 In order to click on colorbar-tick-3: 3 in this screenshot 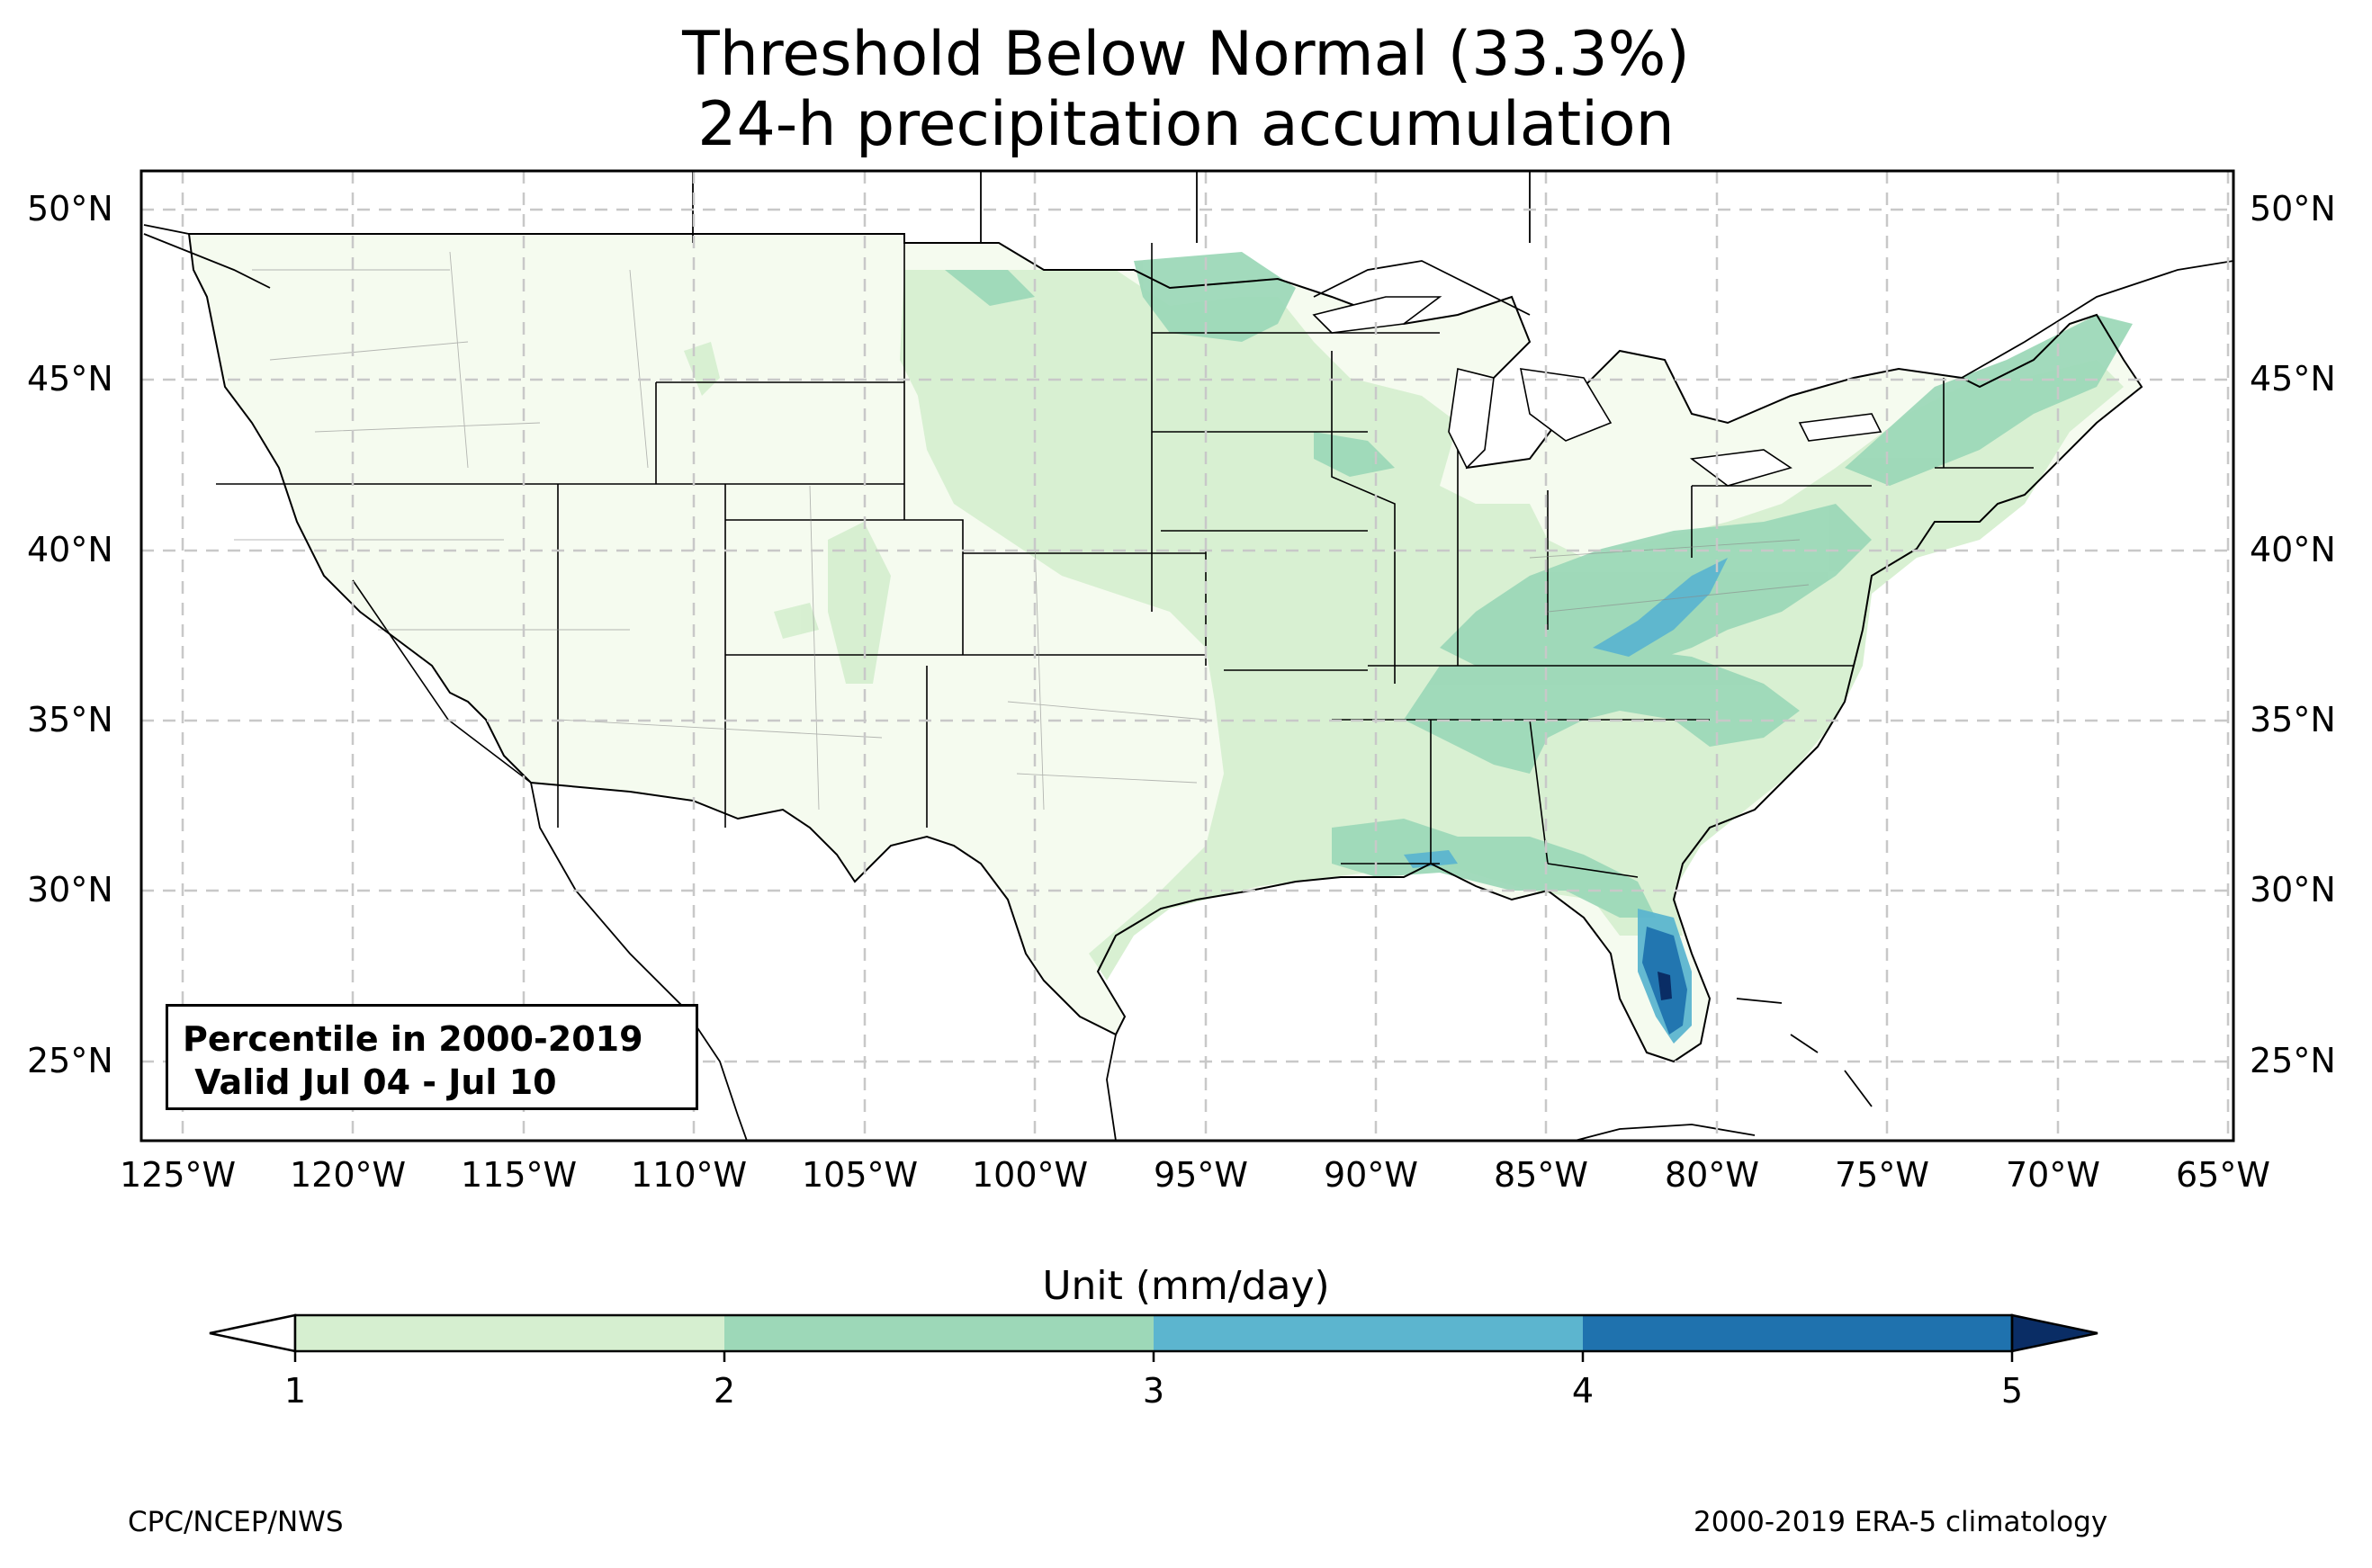, I will do `click(1153, 1391)`.